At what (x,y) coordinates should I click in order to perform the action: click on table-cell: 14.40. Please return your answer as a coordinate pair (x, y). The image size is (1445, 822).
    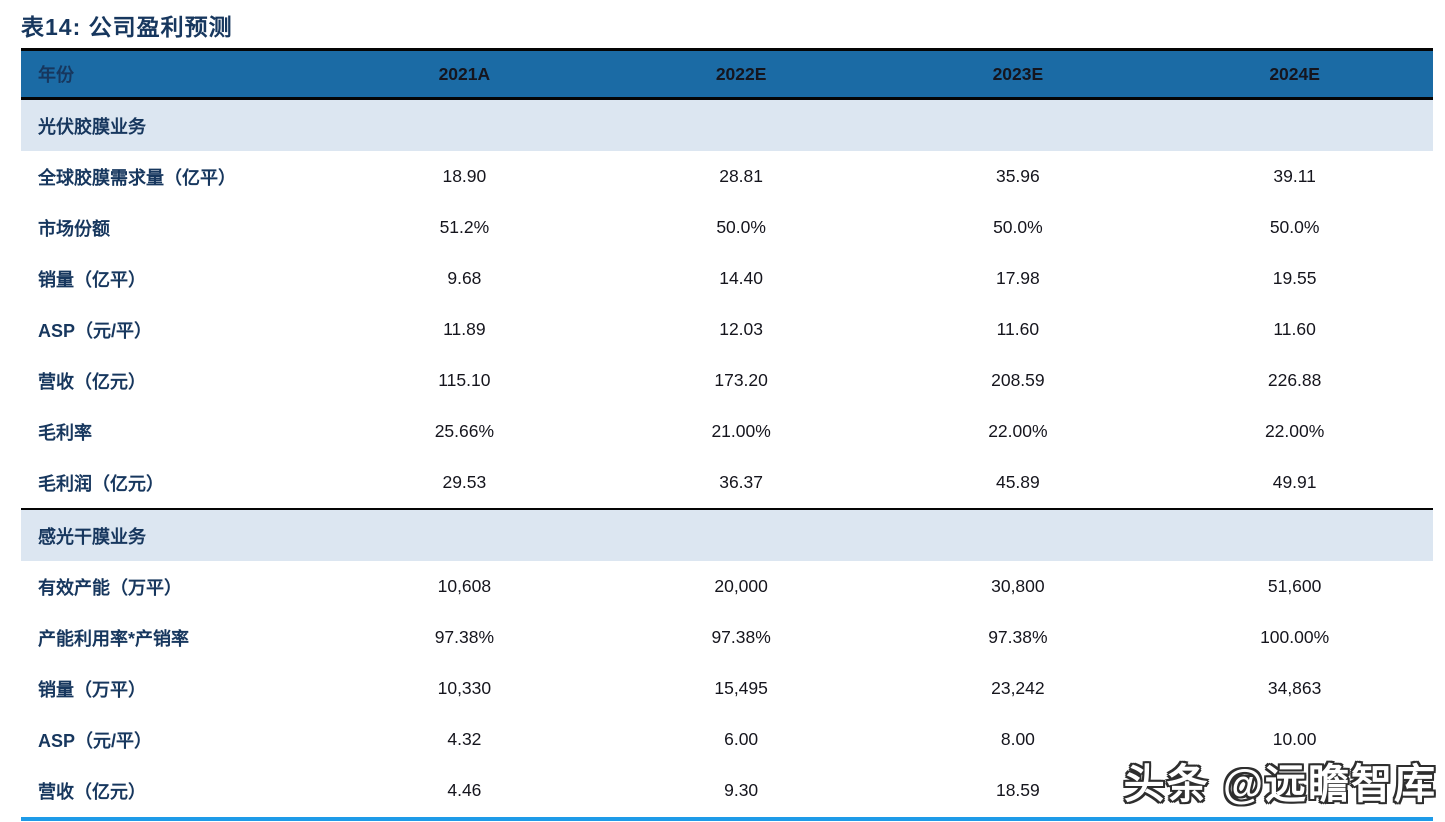
    Looking at the image, I should click on (741, 278).